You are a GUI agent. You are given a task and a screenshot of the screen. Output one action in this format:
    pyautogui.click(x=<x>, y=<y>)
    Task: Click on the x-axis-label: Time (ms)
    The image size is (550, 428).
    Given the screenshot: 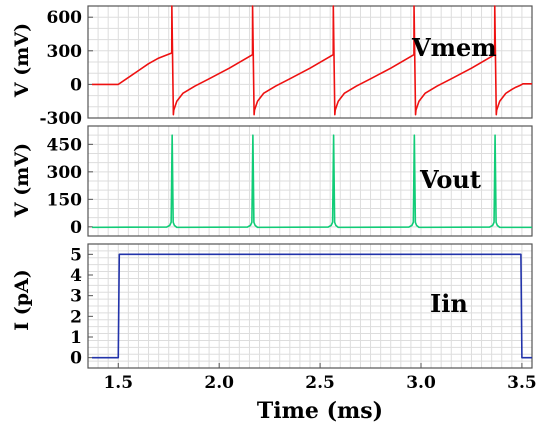 What is the action you would take?
    pyautogui.click(x=320, y=411)
    